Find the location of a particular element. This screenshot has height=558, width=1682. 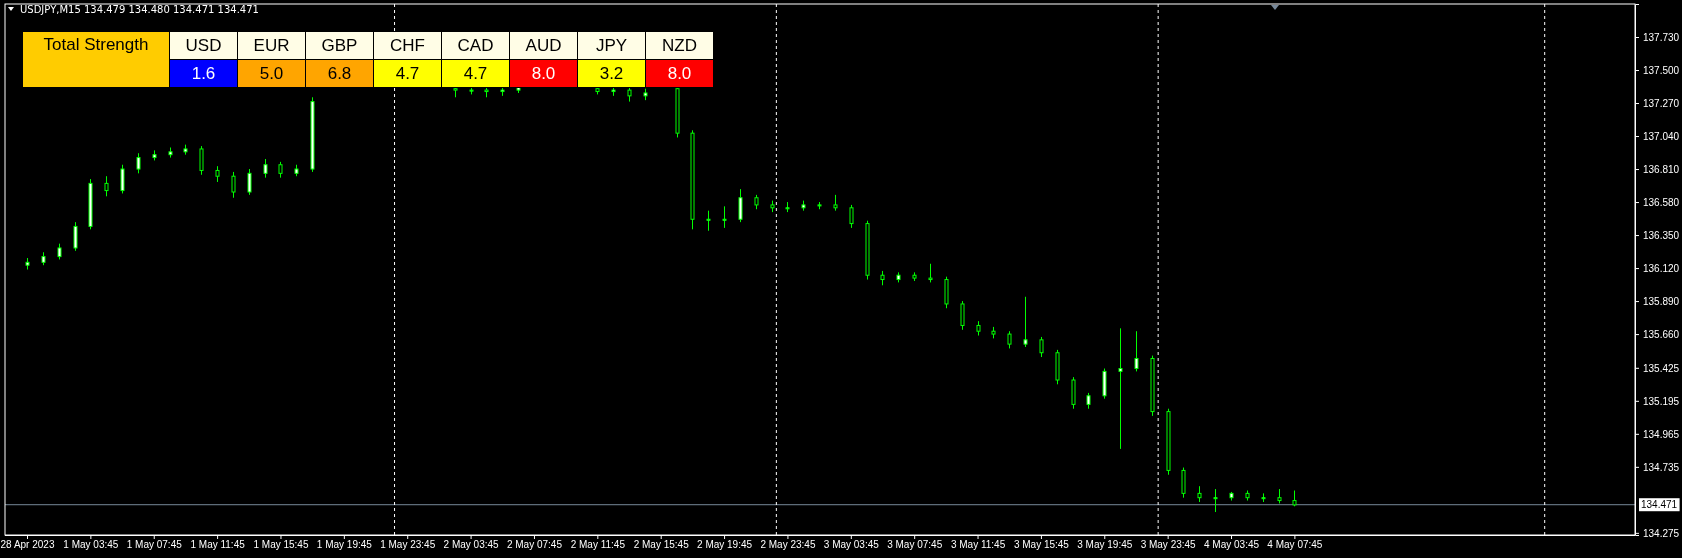

text: Total Strength is located at coordinates (96, 59).